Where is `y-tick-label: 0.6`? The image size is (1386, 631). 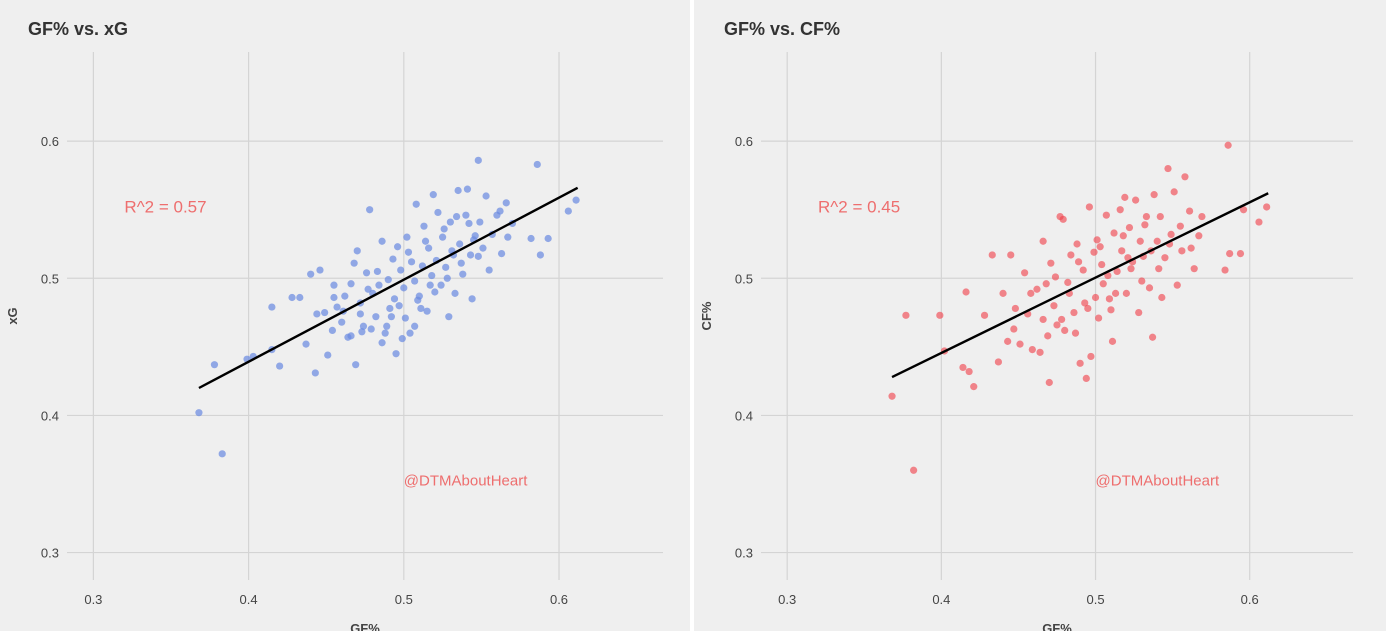 y-tick-label: 0.6 is located at coordinates (50, 141).